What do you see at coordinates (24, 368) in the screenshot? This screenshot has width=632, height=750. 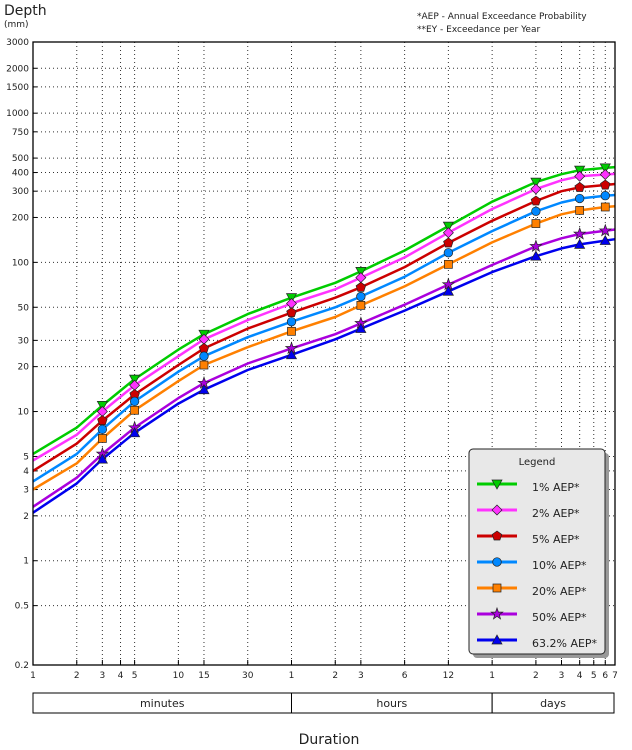 I see `y-tick-label: 20` at bounding box center [24, 368].